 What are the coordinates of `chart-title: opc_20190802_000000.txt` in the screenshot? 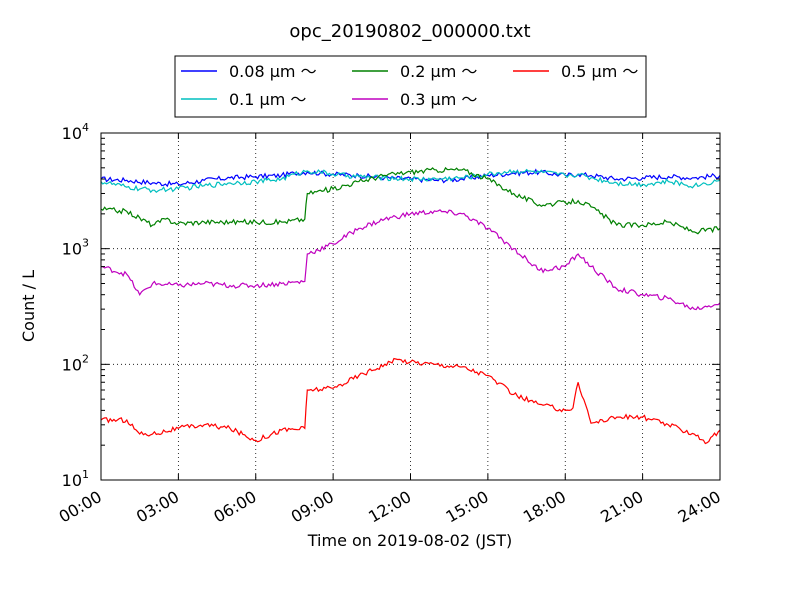 It's located at (409, 31).